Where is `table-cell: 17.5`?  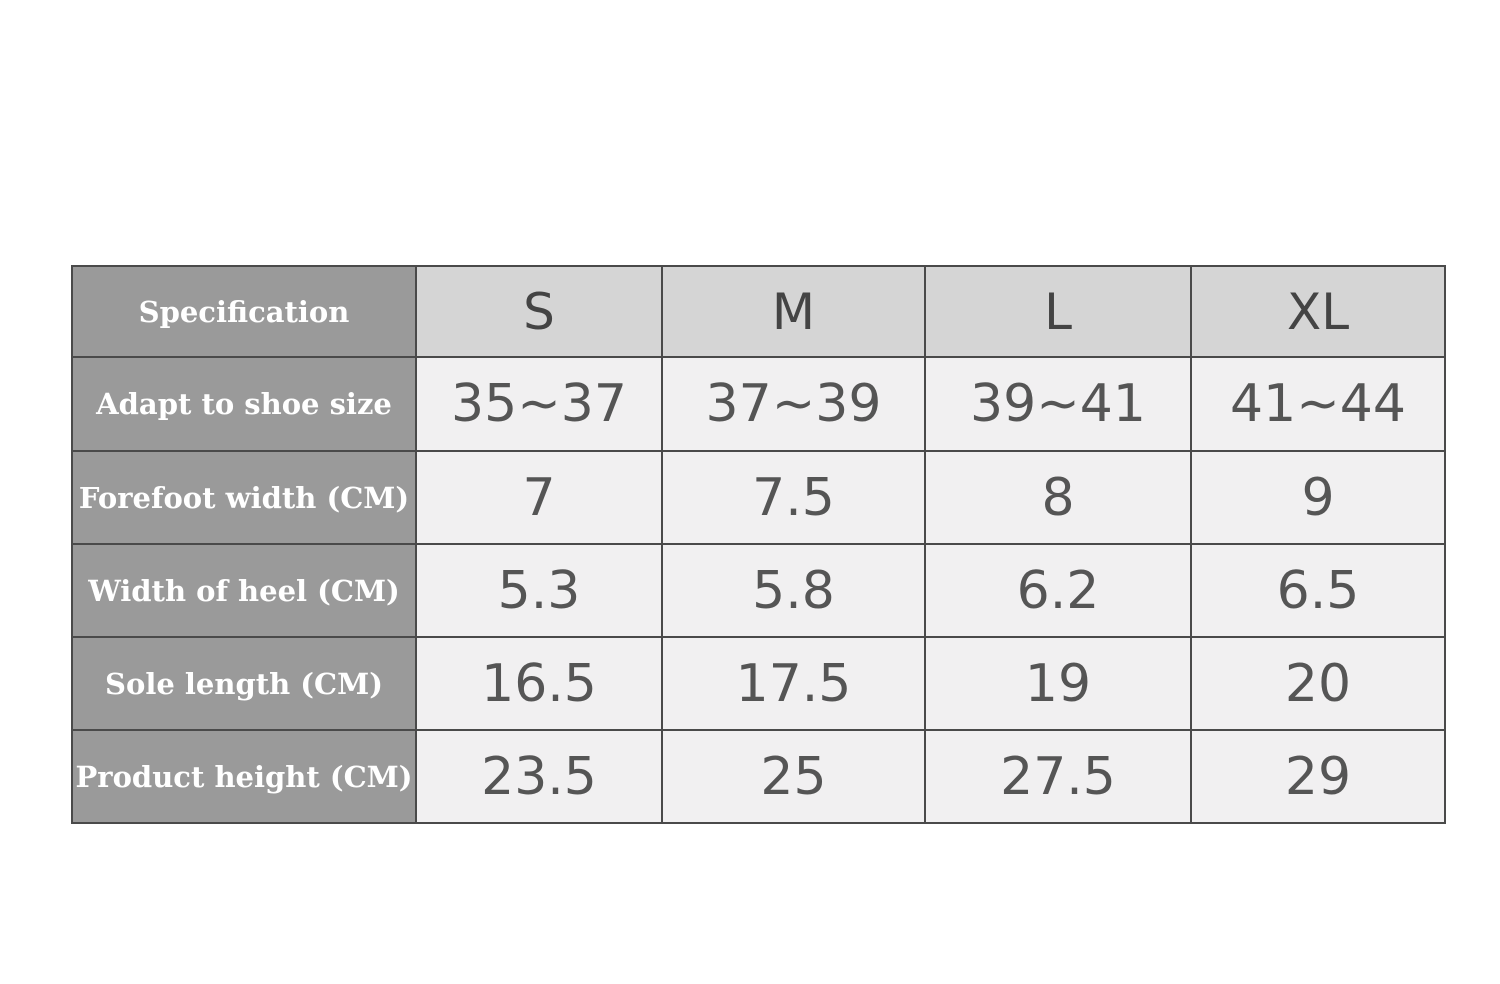 table-cell: 17.5 is located at coordinates (793, 683).